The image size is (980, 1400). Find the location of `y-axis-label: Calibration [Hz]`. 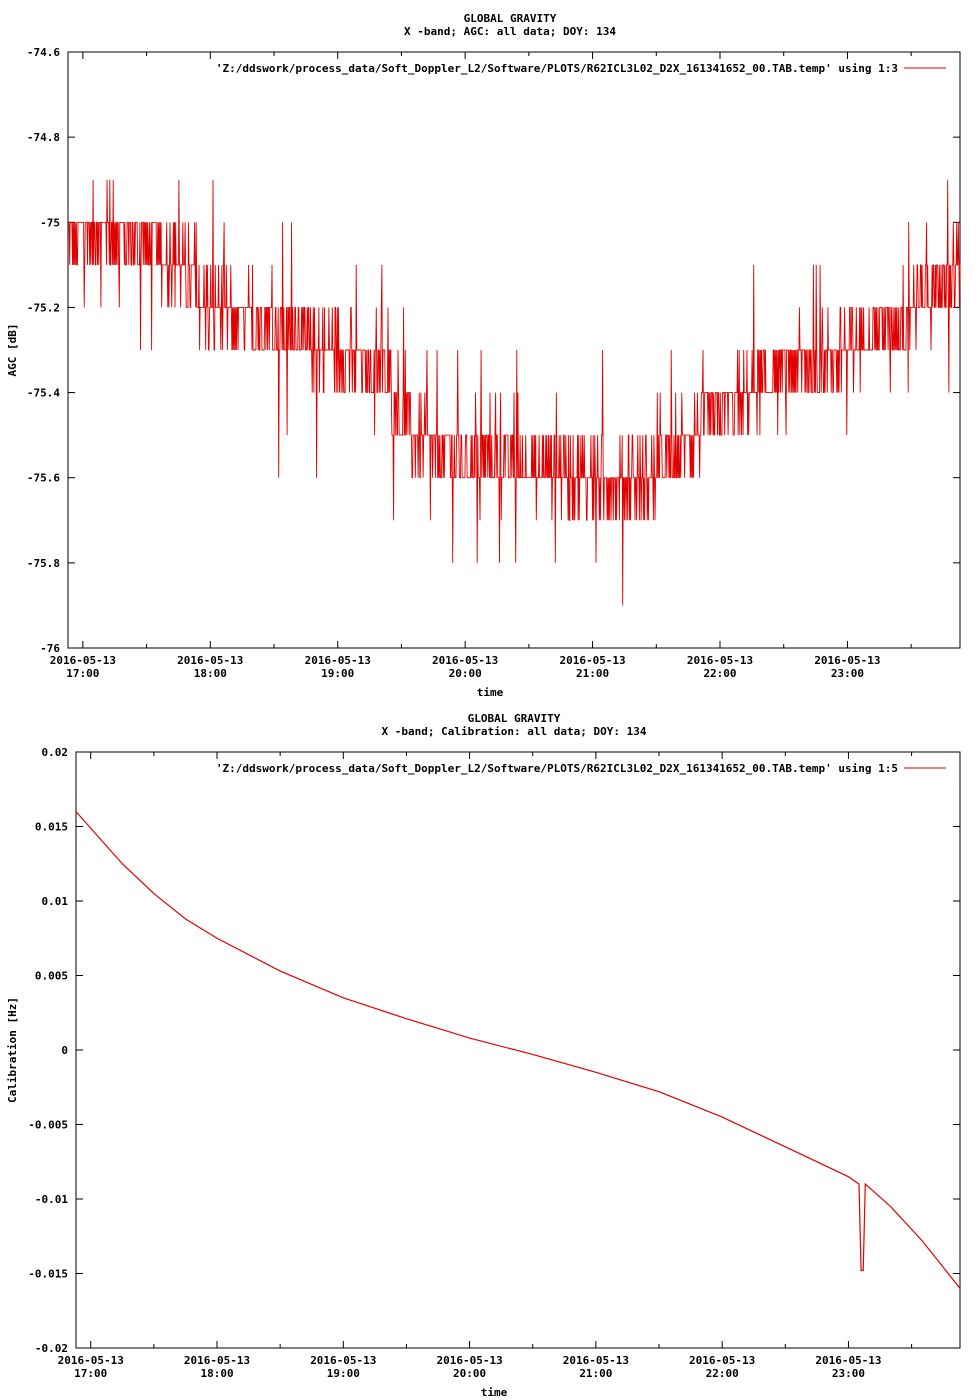

y-axis-label: Calibration [Hz] is located at coordinates (12, 1050).